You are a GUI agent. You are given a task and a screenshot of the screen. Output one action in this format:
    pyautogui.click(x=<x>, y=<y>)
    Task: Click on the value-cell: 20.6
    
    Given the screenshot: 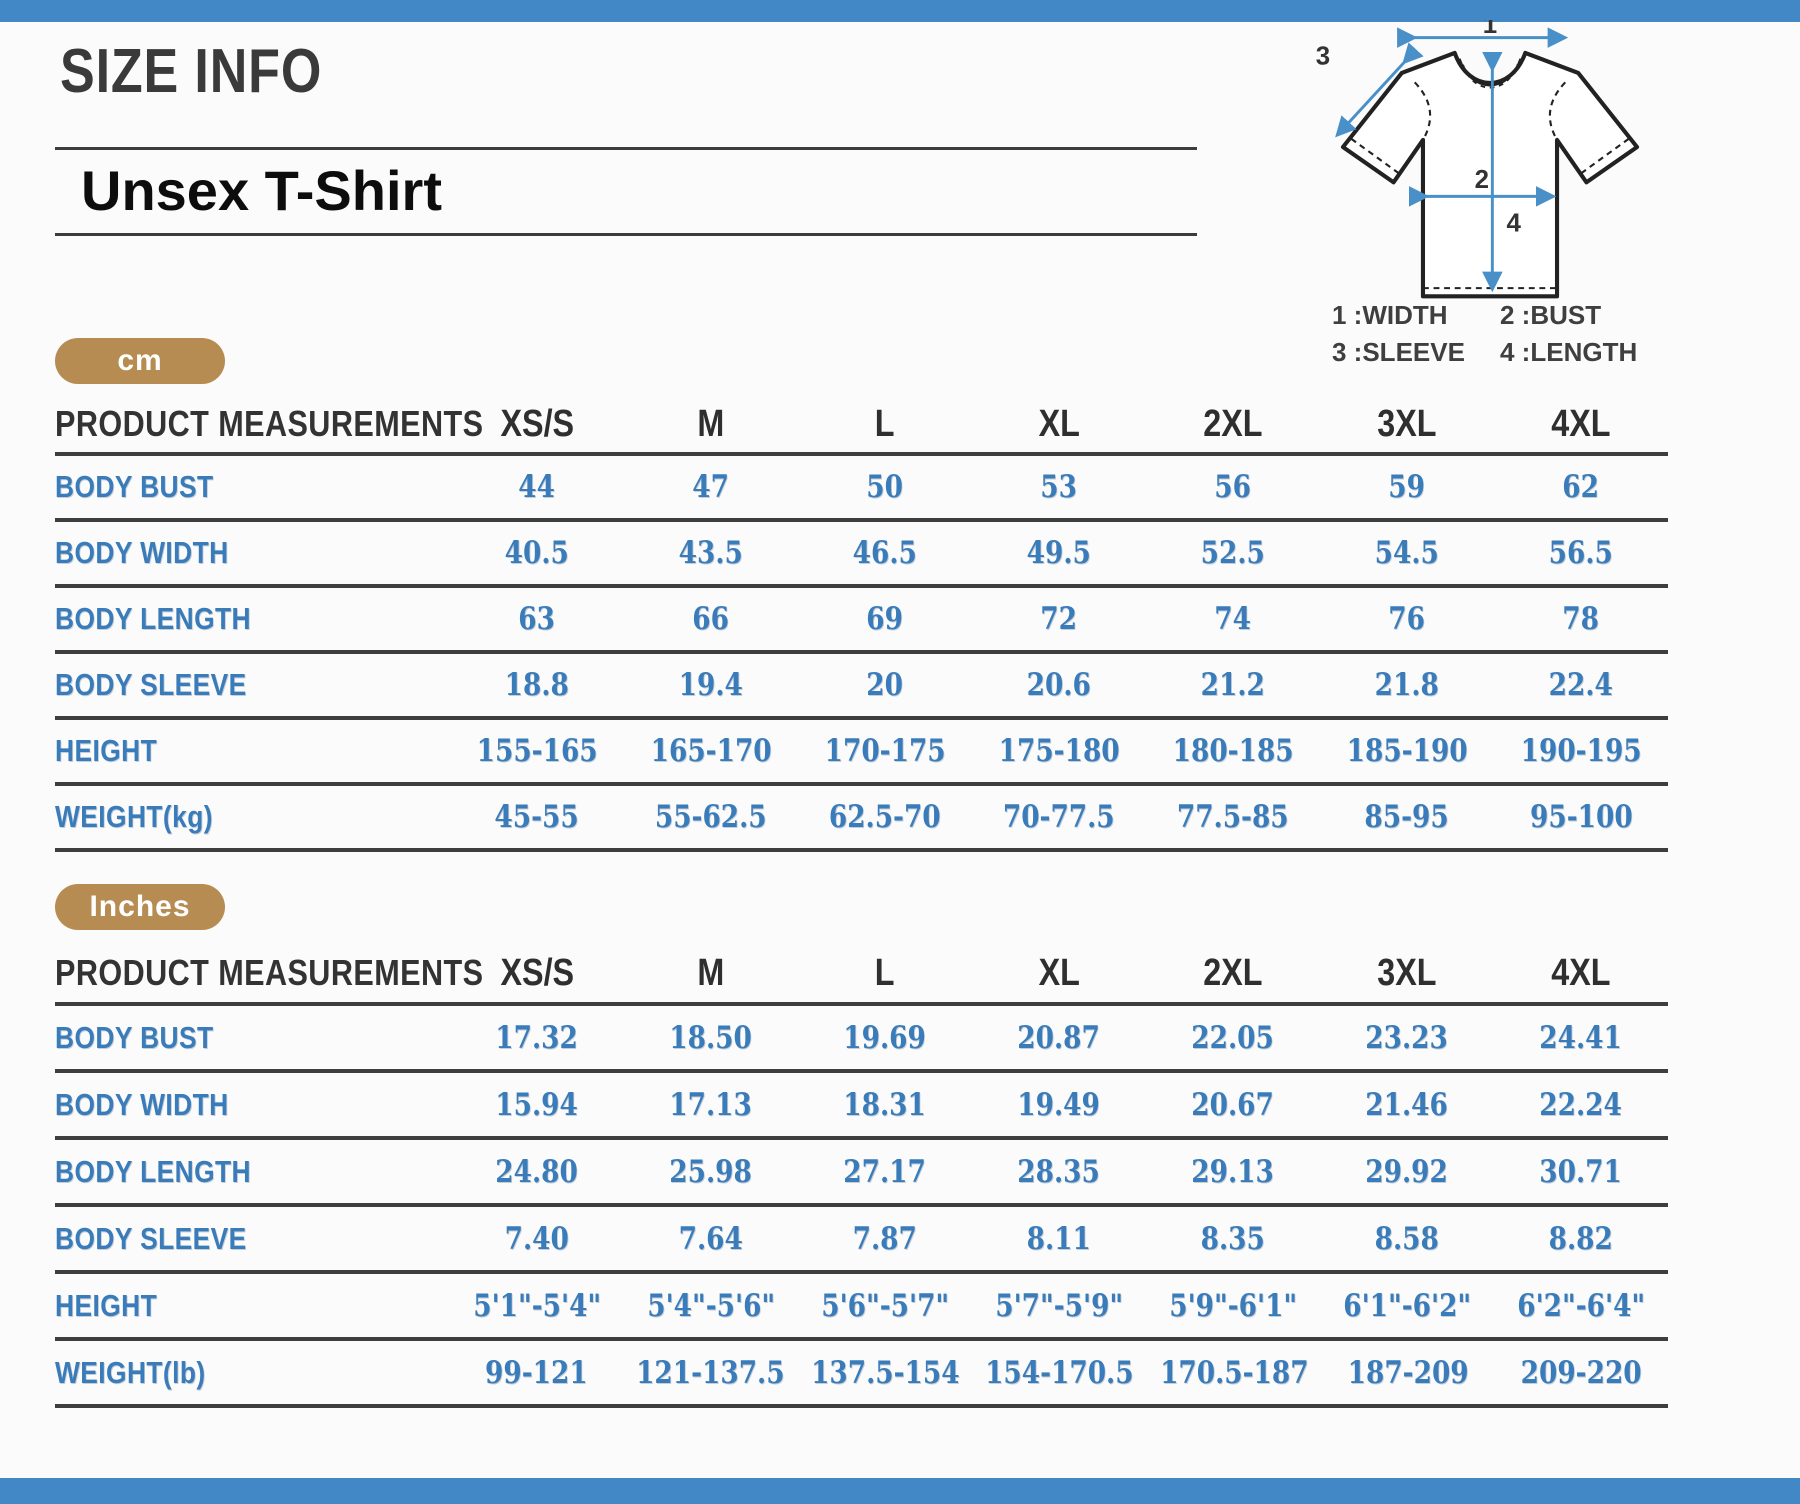 What is the action you would take?
    pyautogui.click(x=1059, y=685)
    